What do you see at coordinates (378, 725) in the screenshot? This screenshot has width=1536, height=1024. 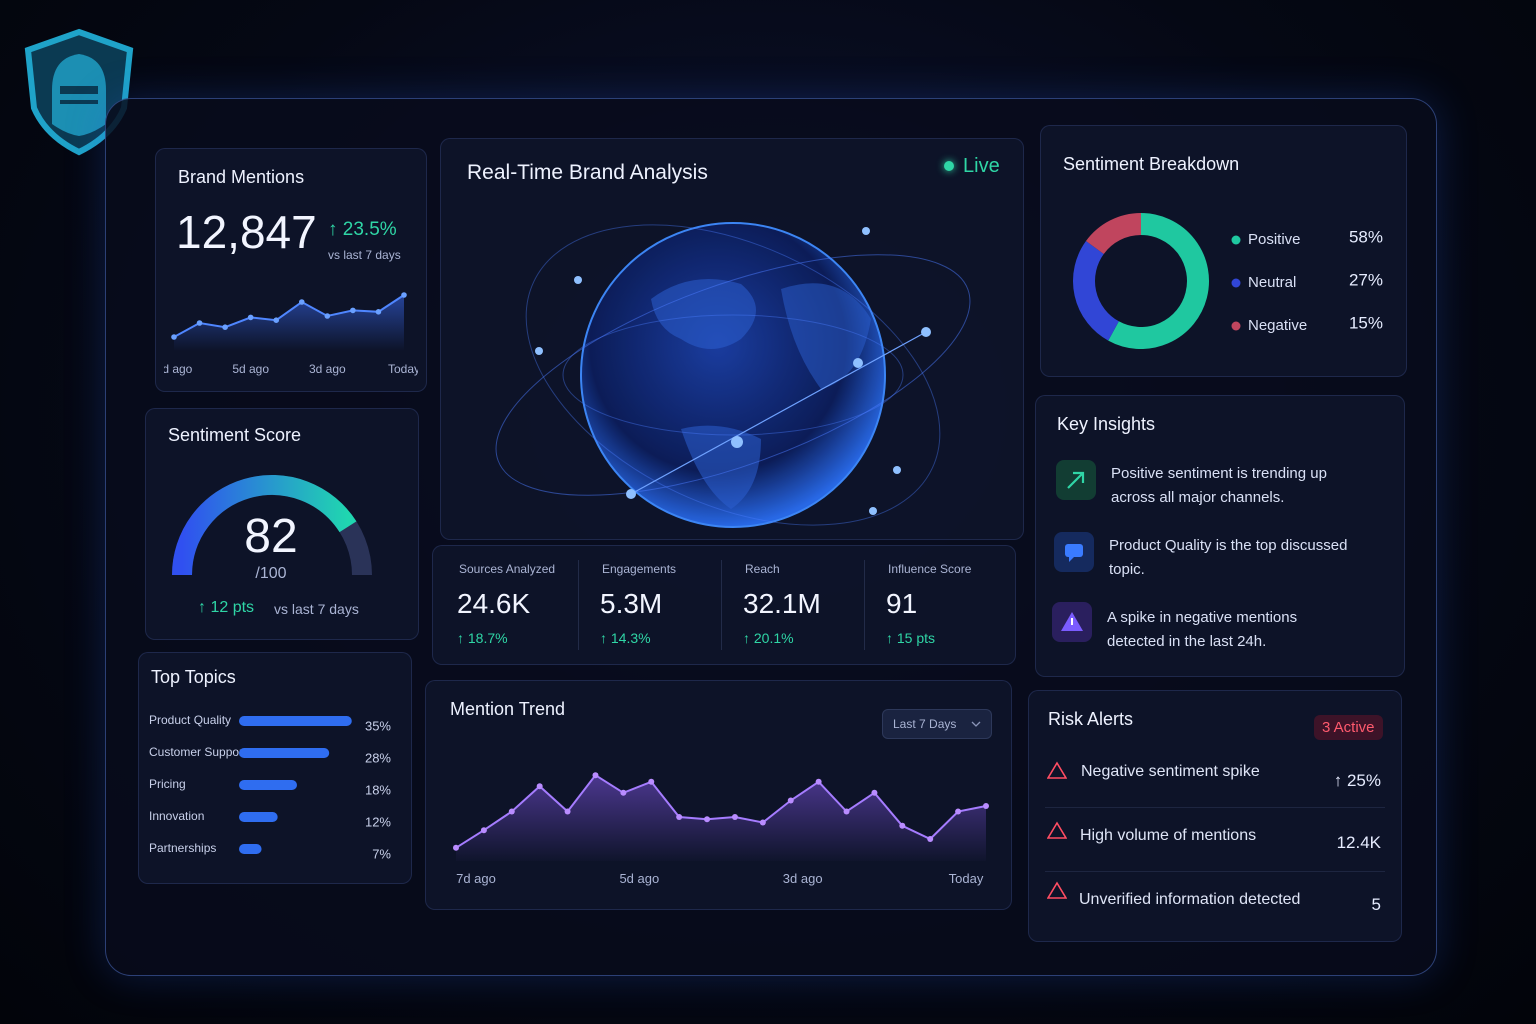 I see `value-label: 35%` at bounding box center [378, 725].